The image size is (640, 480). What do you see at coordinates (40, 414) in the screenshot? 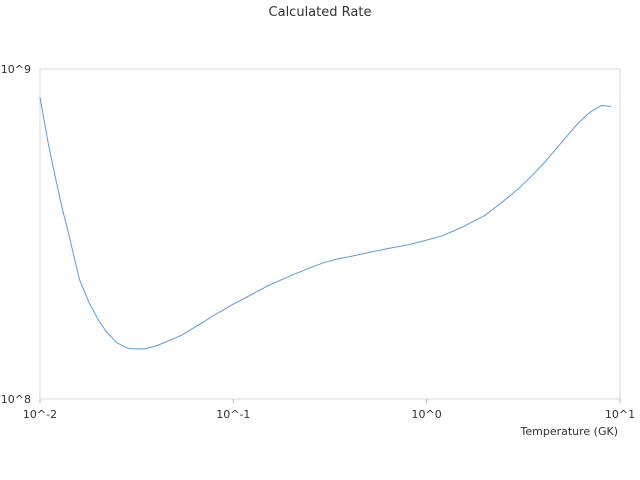
I see `x-tick-label: 10^-2` at bounding box center [40, 414].